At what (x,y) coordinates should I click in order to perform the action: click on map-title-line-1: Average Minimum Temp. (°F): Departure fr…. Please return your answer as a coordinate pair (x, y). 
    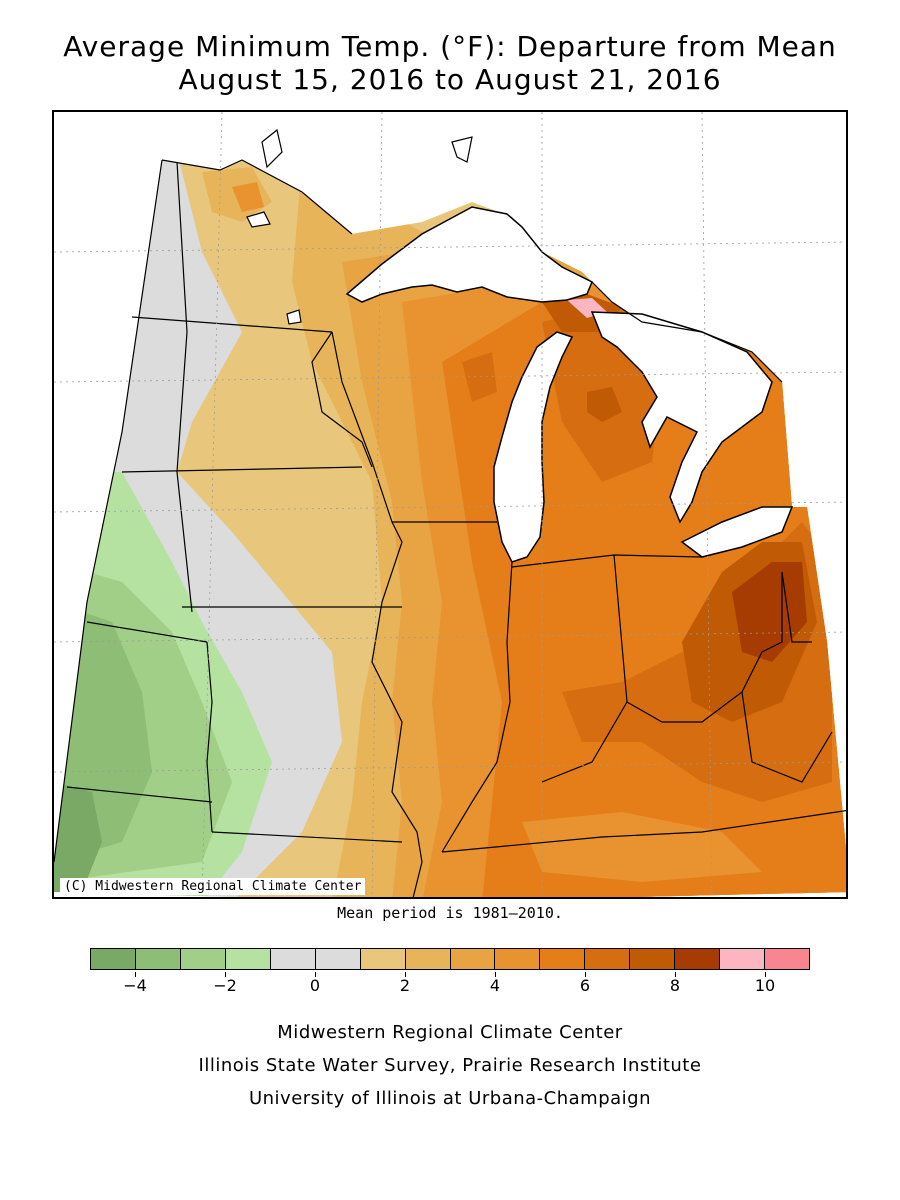
    Looking at the image, I should click on (450, 46).